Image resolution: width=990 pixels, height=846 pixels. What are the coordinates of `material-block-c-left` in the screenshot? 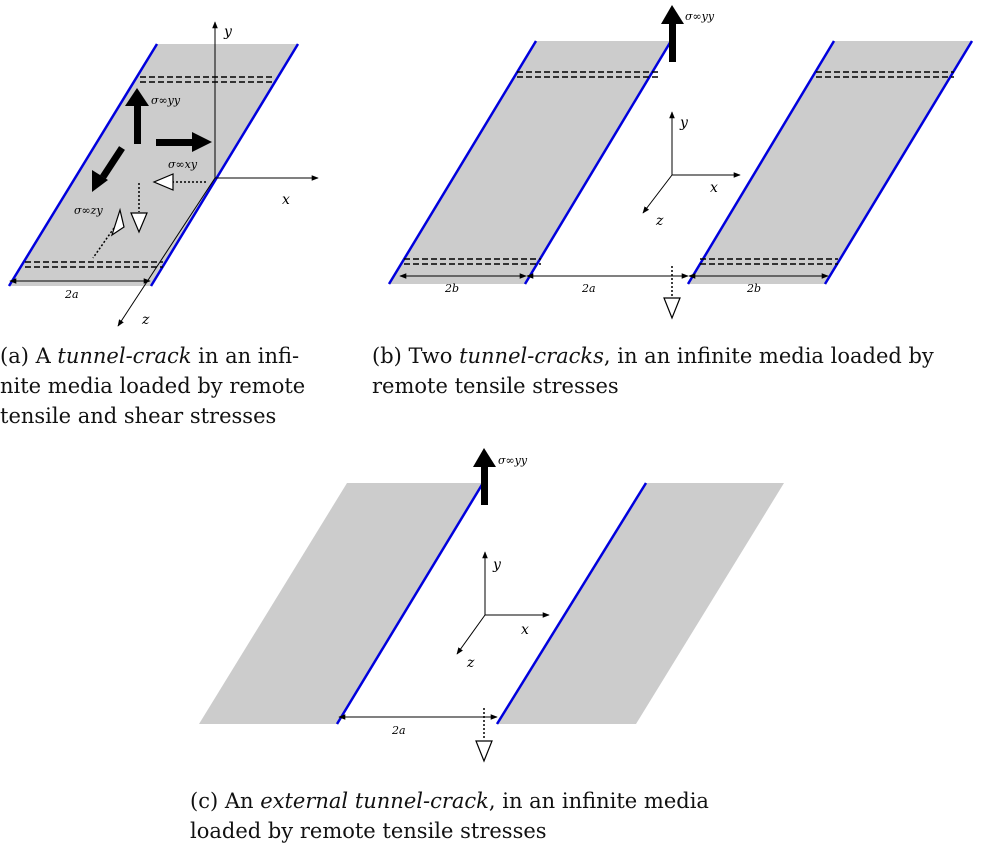 It's located at (341, 603).